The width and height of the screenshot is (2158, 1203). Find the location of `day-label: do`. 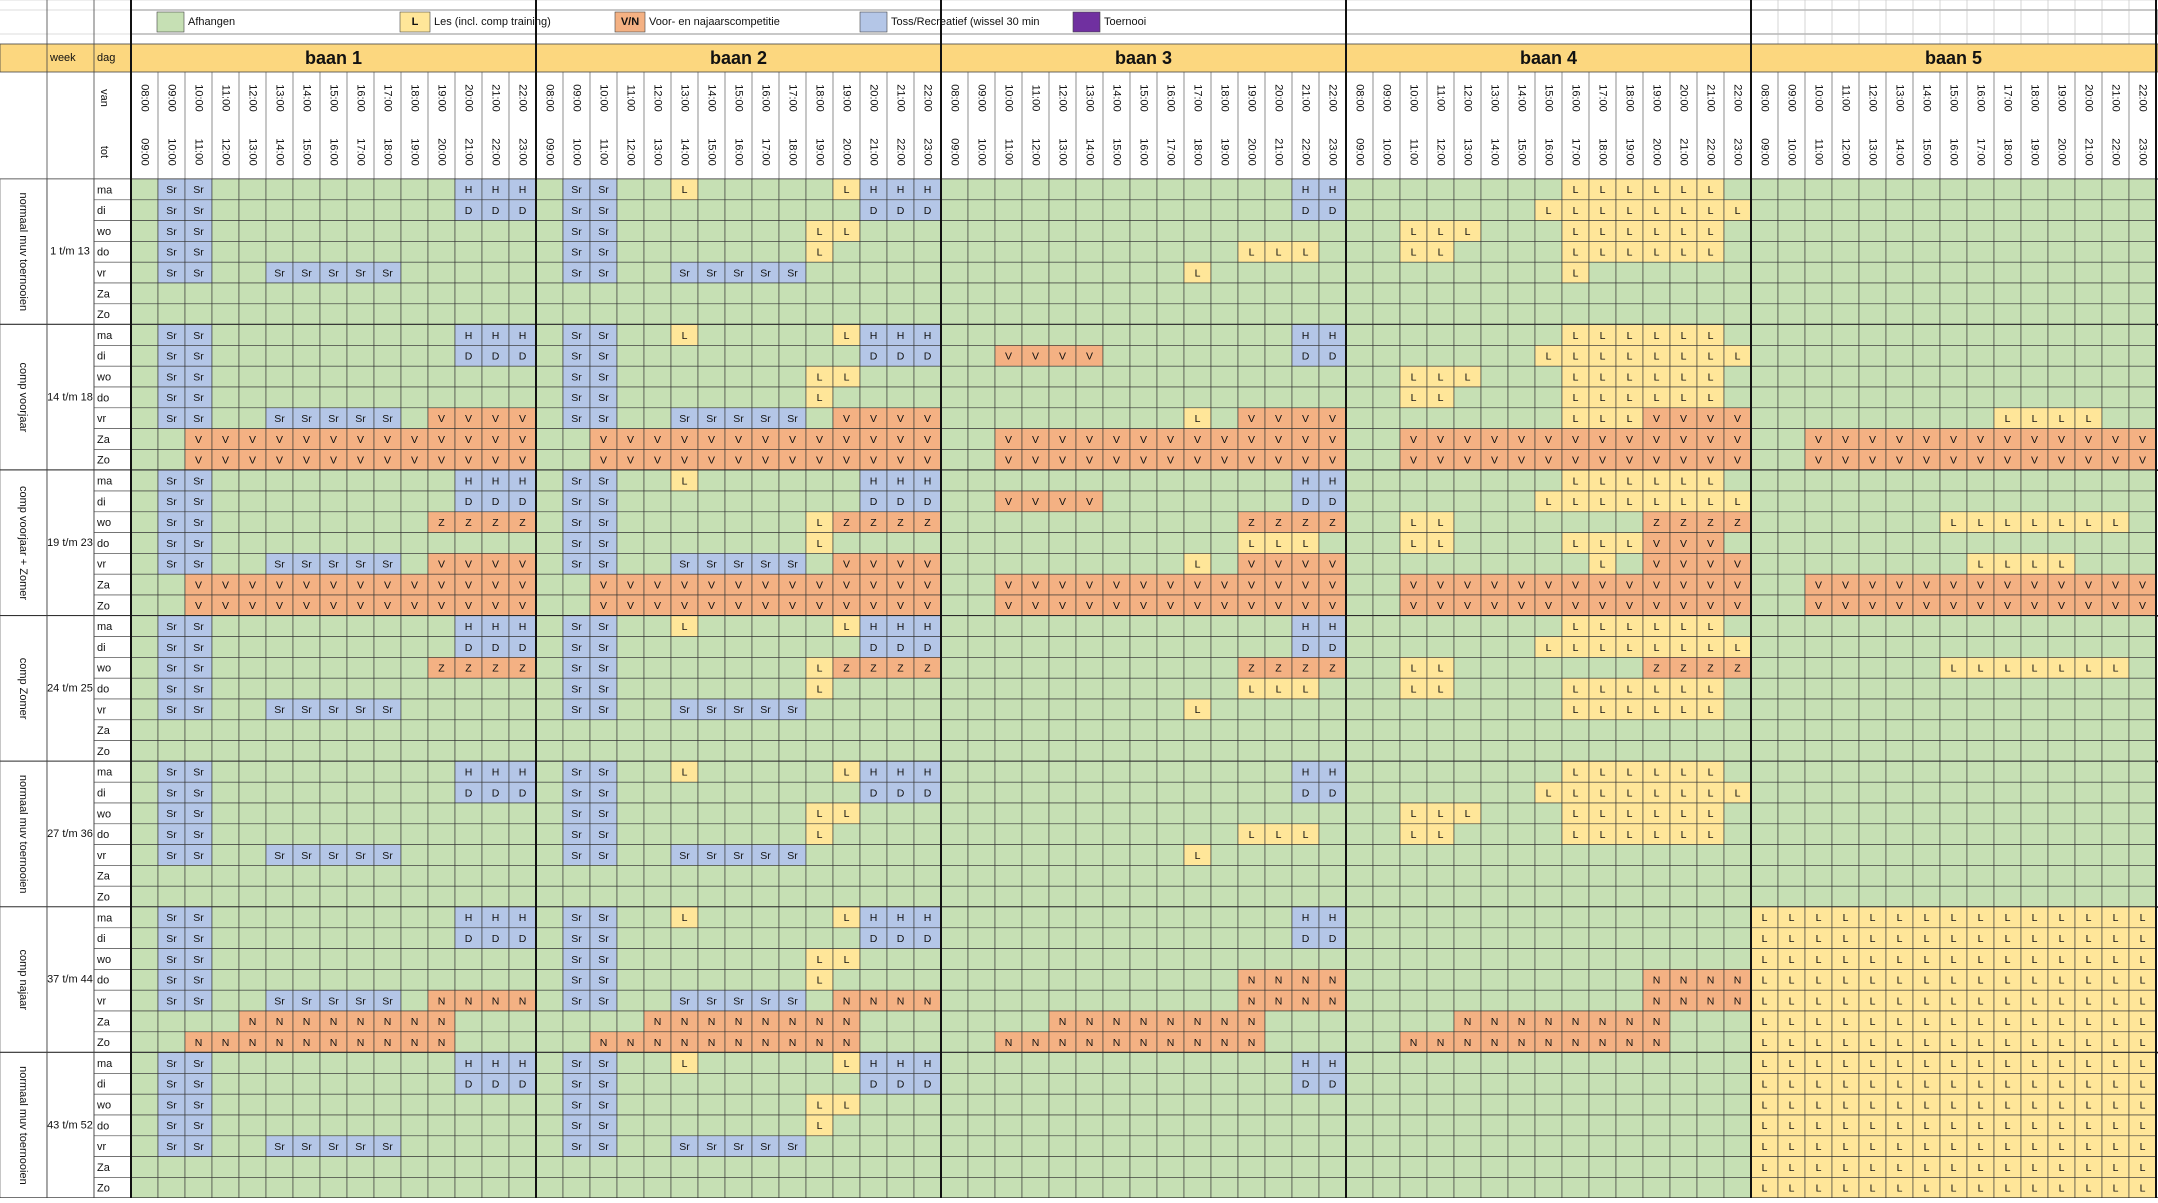

day-label: do is located at coordinates (103, 544).